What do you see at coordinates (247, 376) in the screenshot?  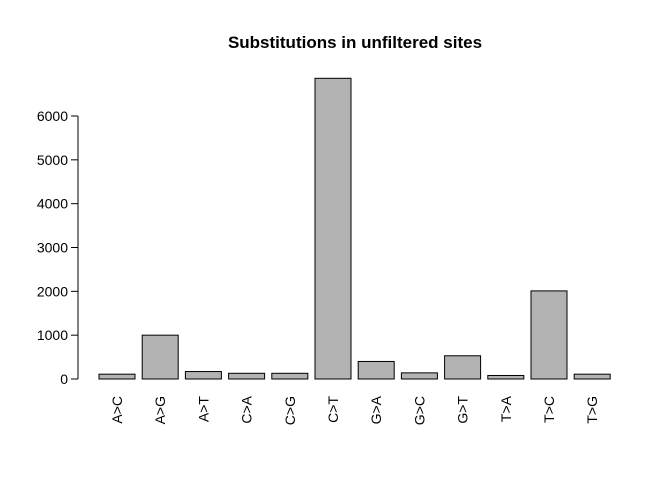 I see `bar-c-to-a` at bounding box center [247, 376].